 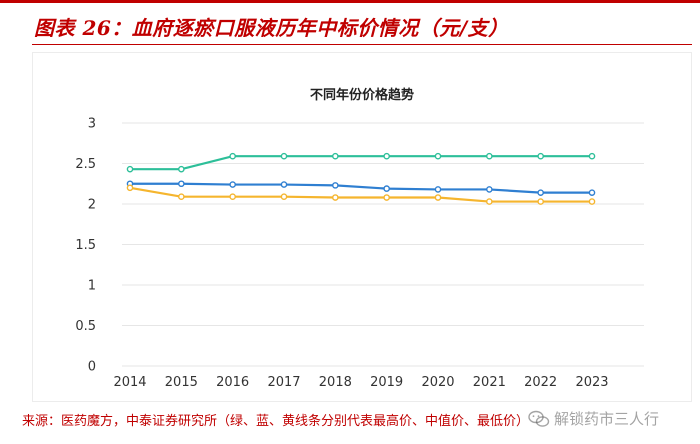 I want to click on x-tick-label: 2018, so click(x=335, y=382).